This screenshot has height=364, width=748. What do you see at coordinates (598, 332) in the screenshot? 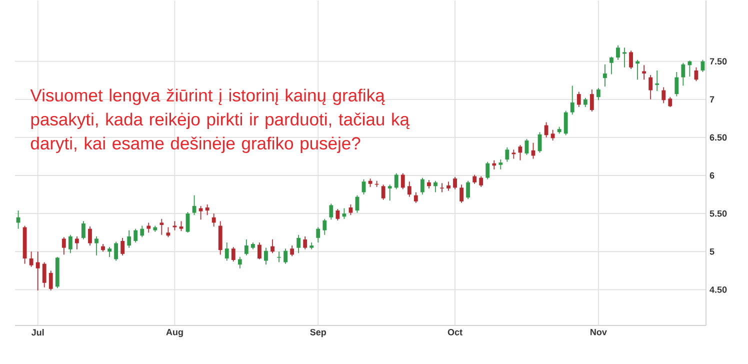
I see `x-tick-label: Nov` at bounding box center [598, 332].